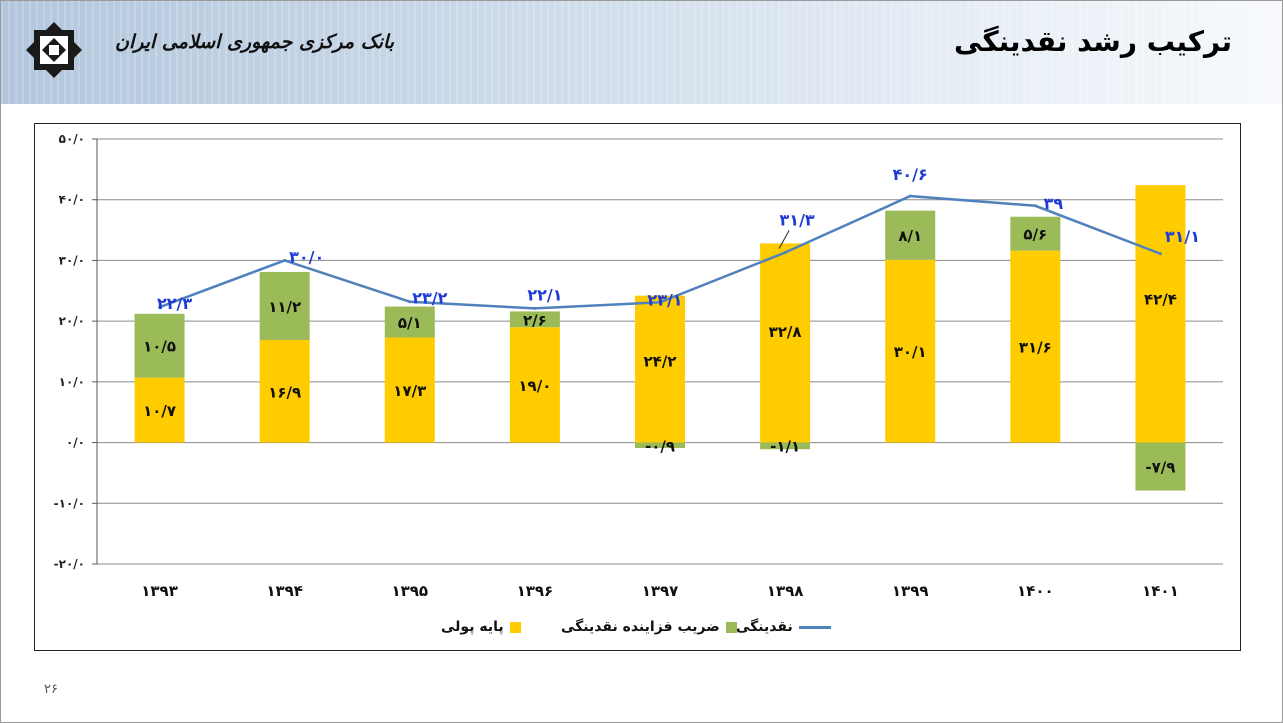  What do you see at coordinates (72, 382) in the screenshot?
I see `y-tick-label: ۱۰/۰` at bounding box center [72, 382].